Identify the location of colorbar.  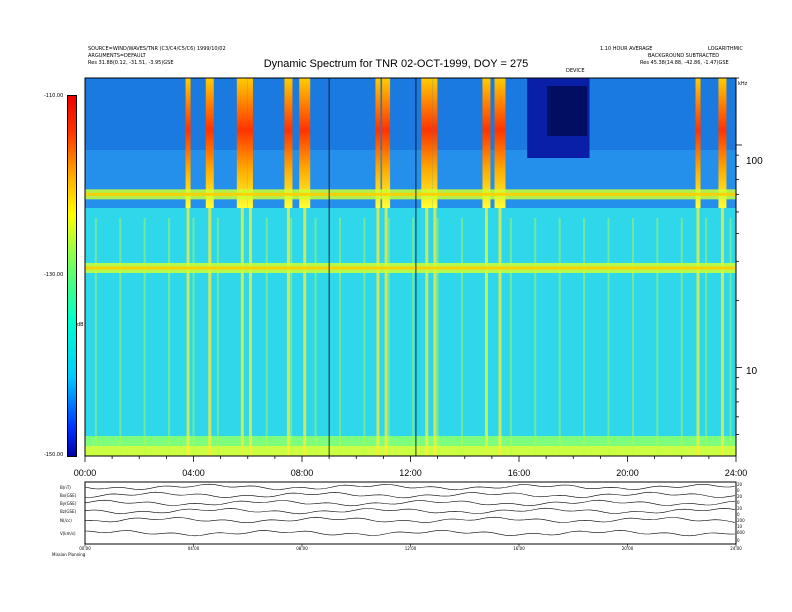
(72, 276).